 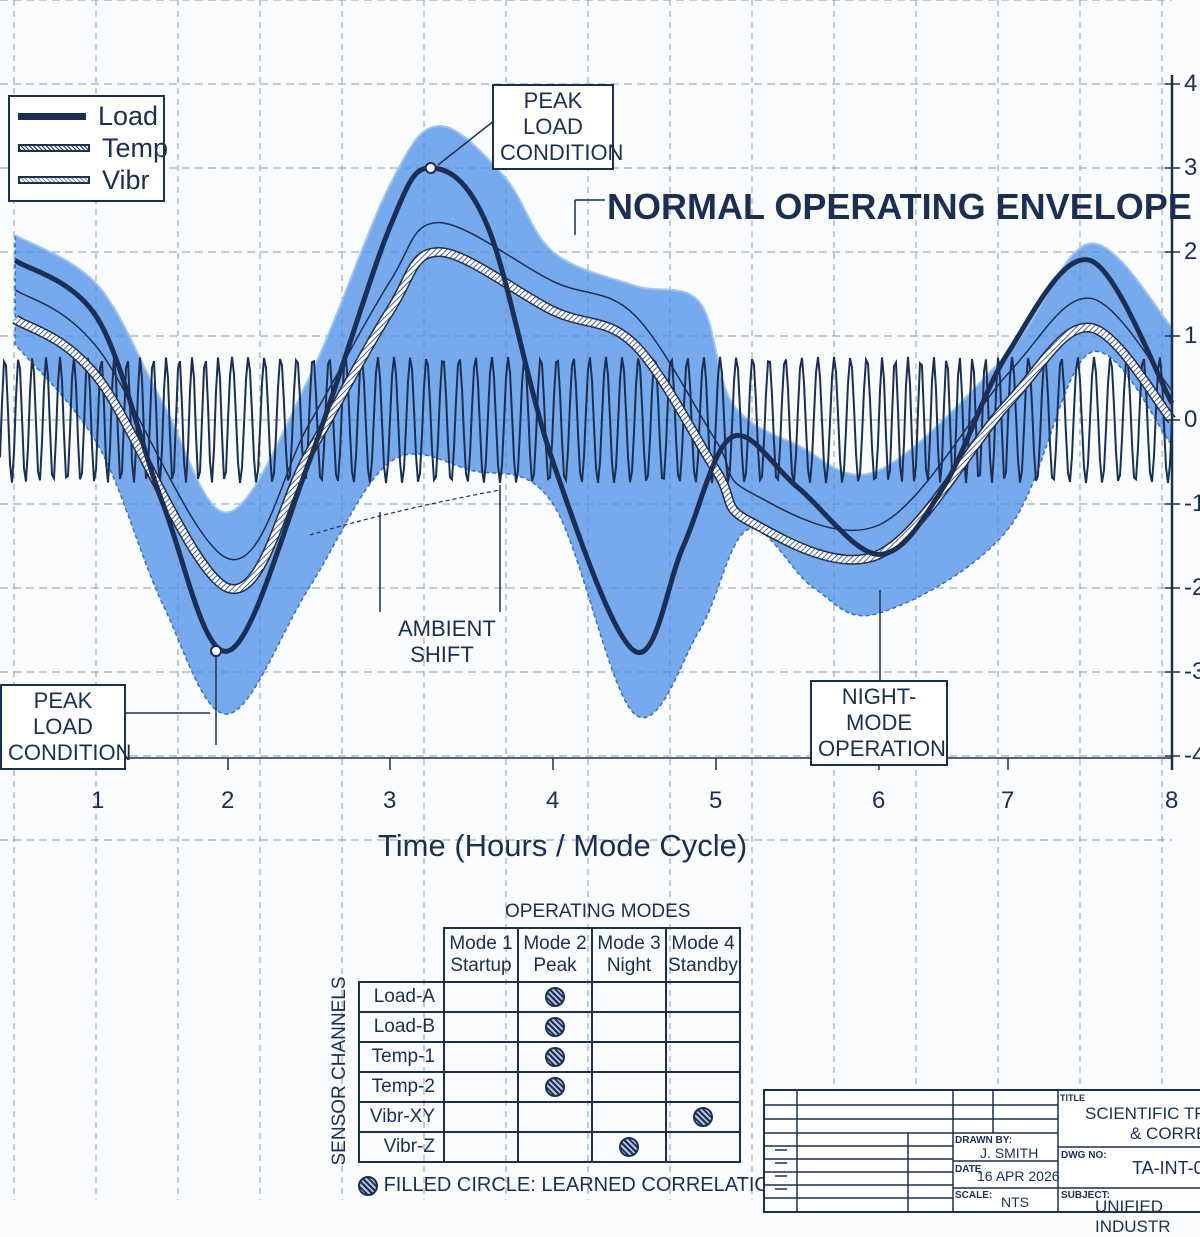 I want to click on chart-title: NORMAL OPERATING ENVELOPE, so click(x=899, y=206).